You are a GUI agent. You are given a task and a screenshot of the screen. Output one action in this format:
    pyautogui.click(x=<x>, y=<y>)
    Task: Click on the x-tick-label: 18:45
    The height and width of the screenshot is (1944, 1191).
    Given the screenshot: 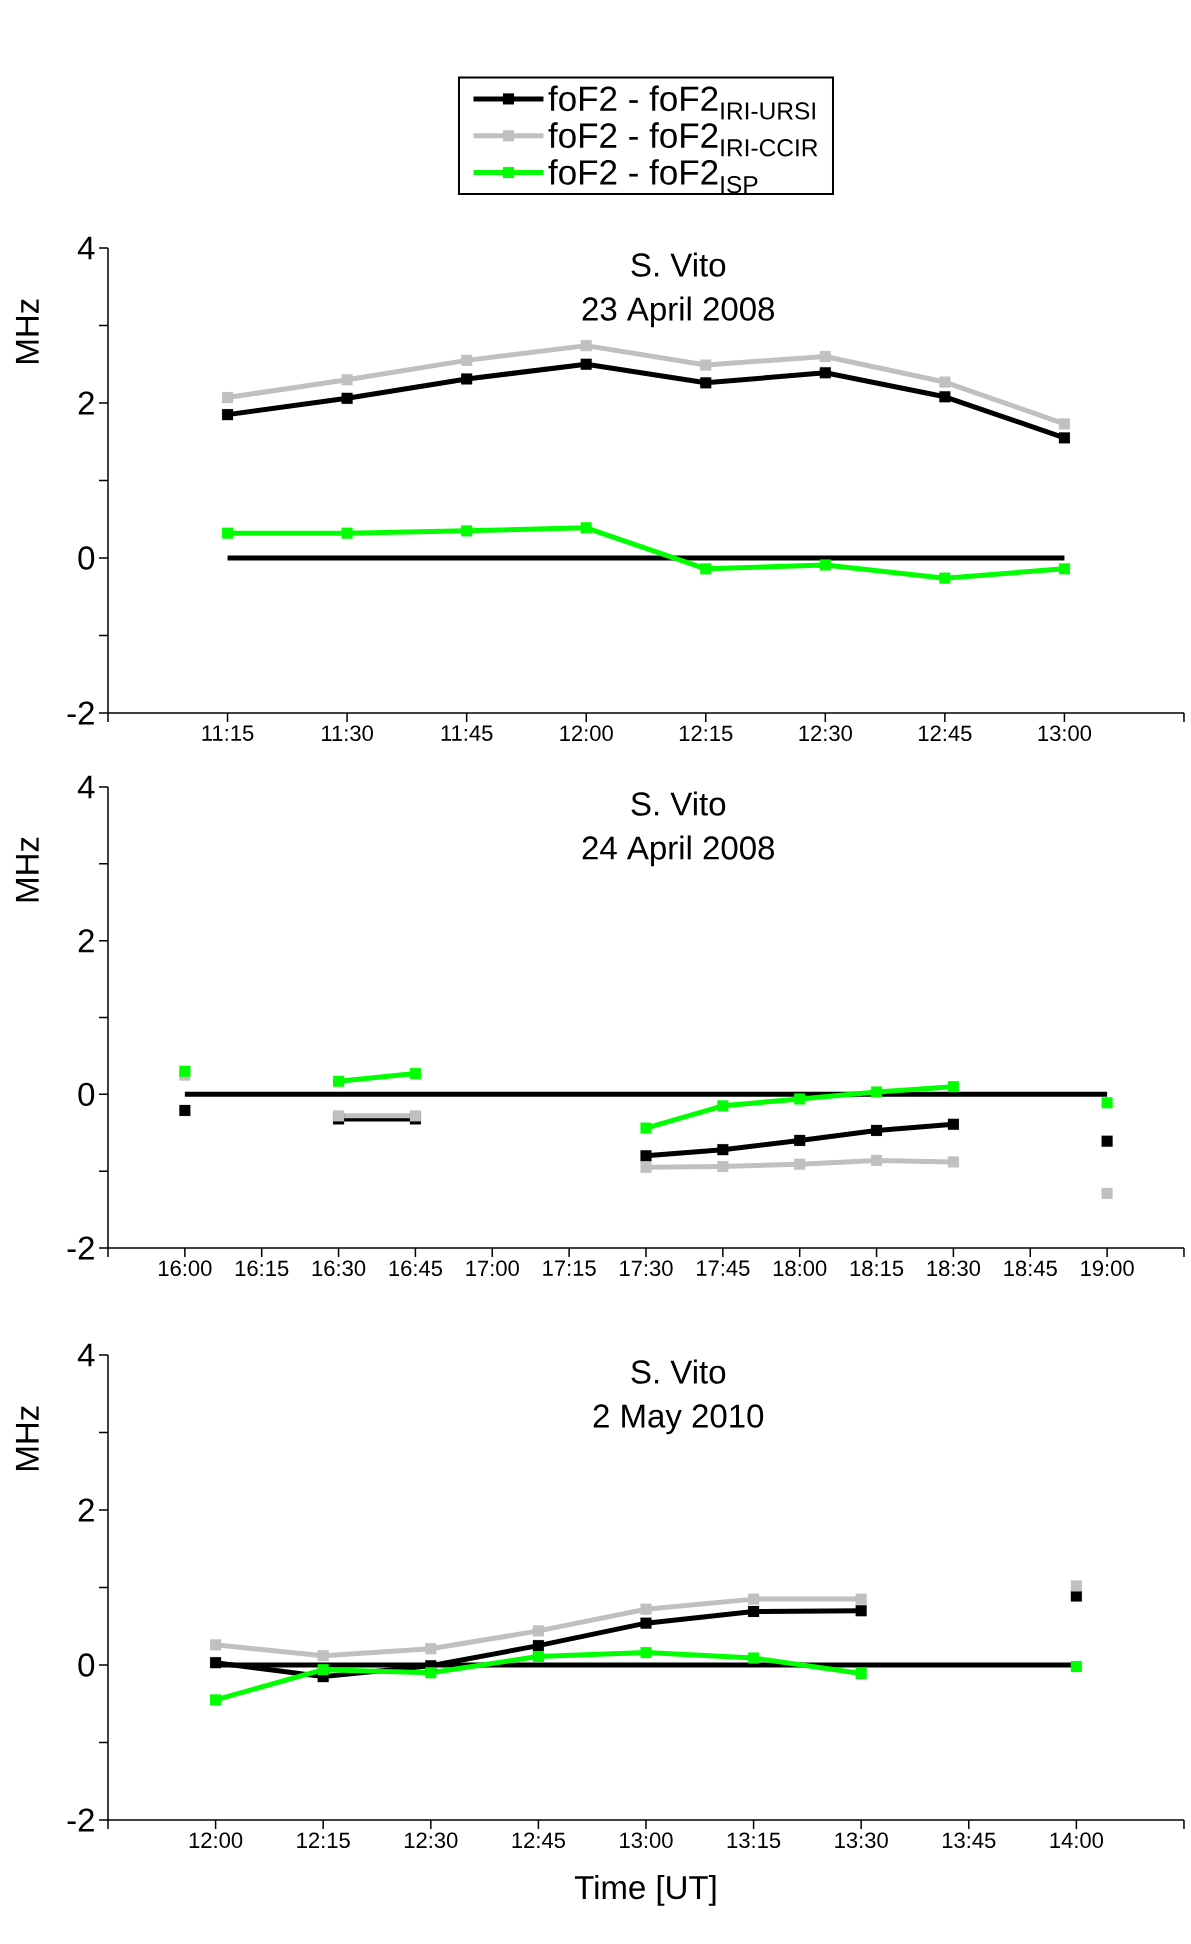 What is the action you would take?
    pyautogui.click(x=1030, y=1268)
    